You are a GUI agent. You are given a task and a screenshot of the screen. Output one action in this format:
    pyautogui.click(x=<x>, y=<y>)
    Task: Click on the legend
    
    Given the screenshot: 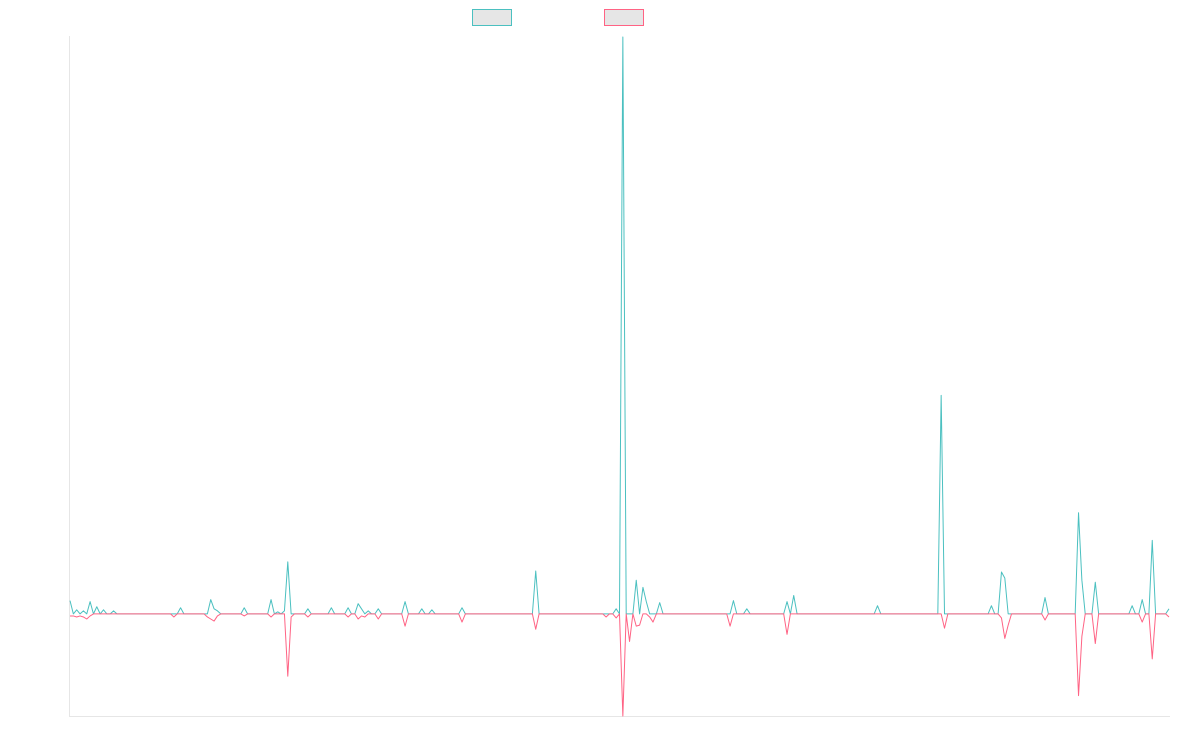 What is the action you would take?
    pyautogui.click(x=558, y=17)
    